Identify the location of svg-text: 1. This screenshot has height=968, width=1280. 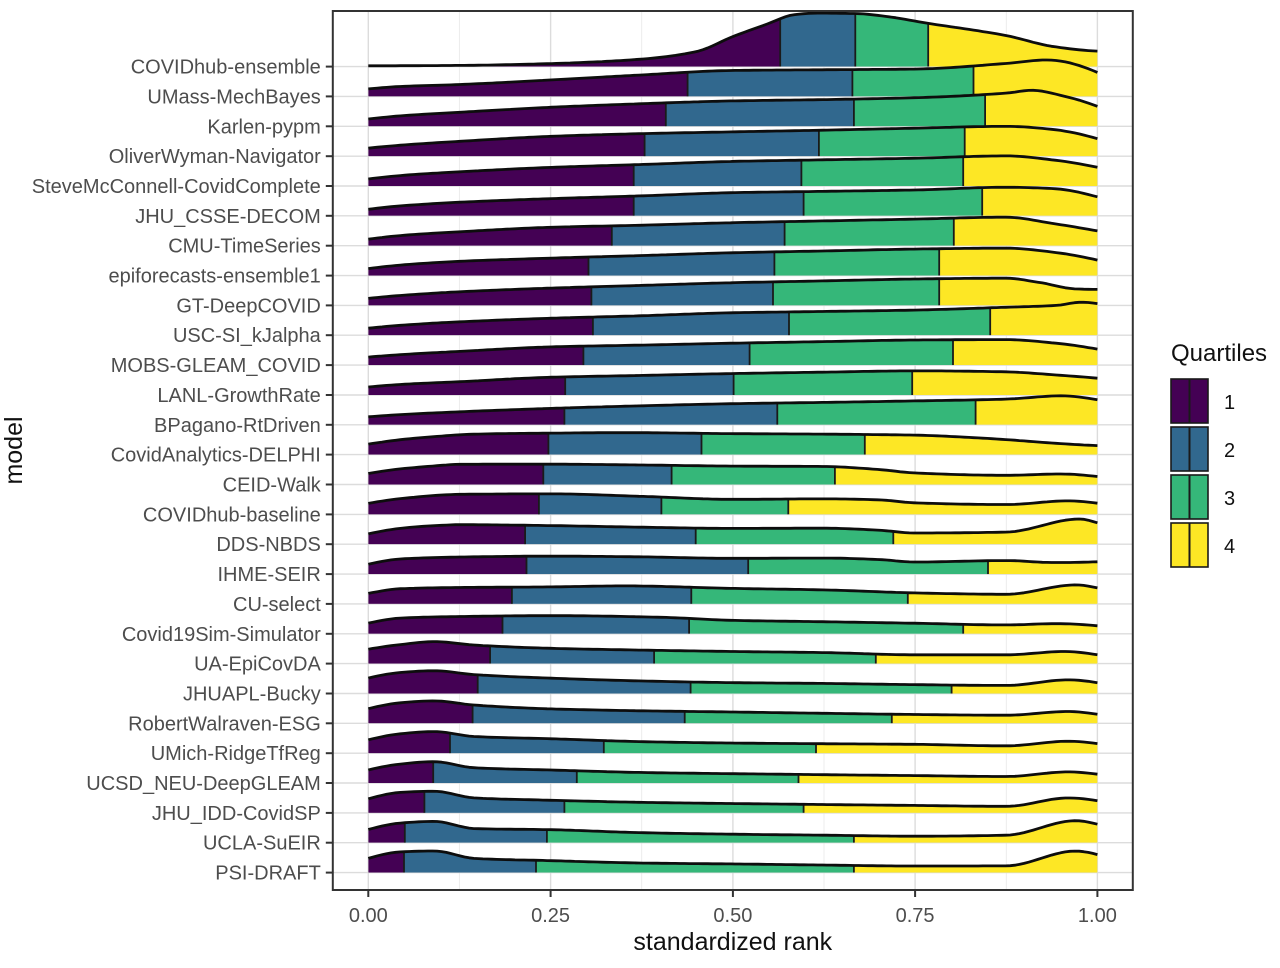
(1229, 403).